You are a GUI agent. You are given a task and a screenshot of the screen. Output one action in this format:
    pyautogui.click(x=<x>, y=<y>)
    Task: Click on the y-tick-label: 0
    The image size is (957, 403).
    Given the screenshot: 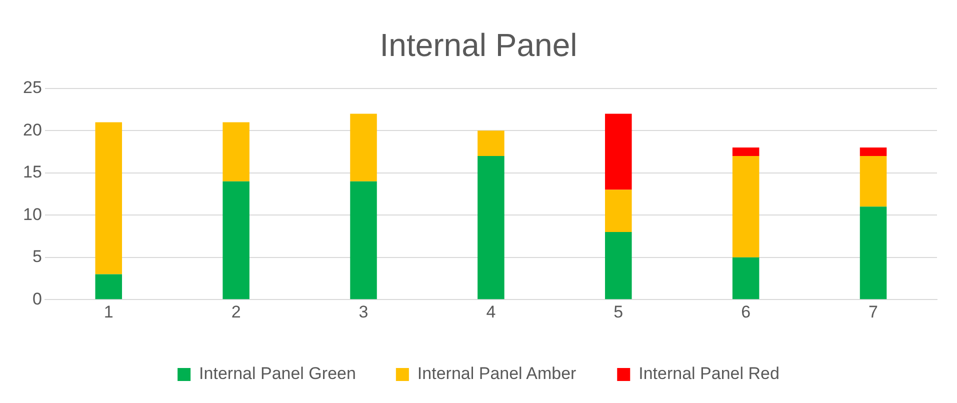 What is the action you would take?
    pyautogui.click(x=37, y=298)
    